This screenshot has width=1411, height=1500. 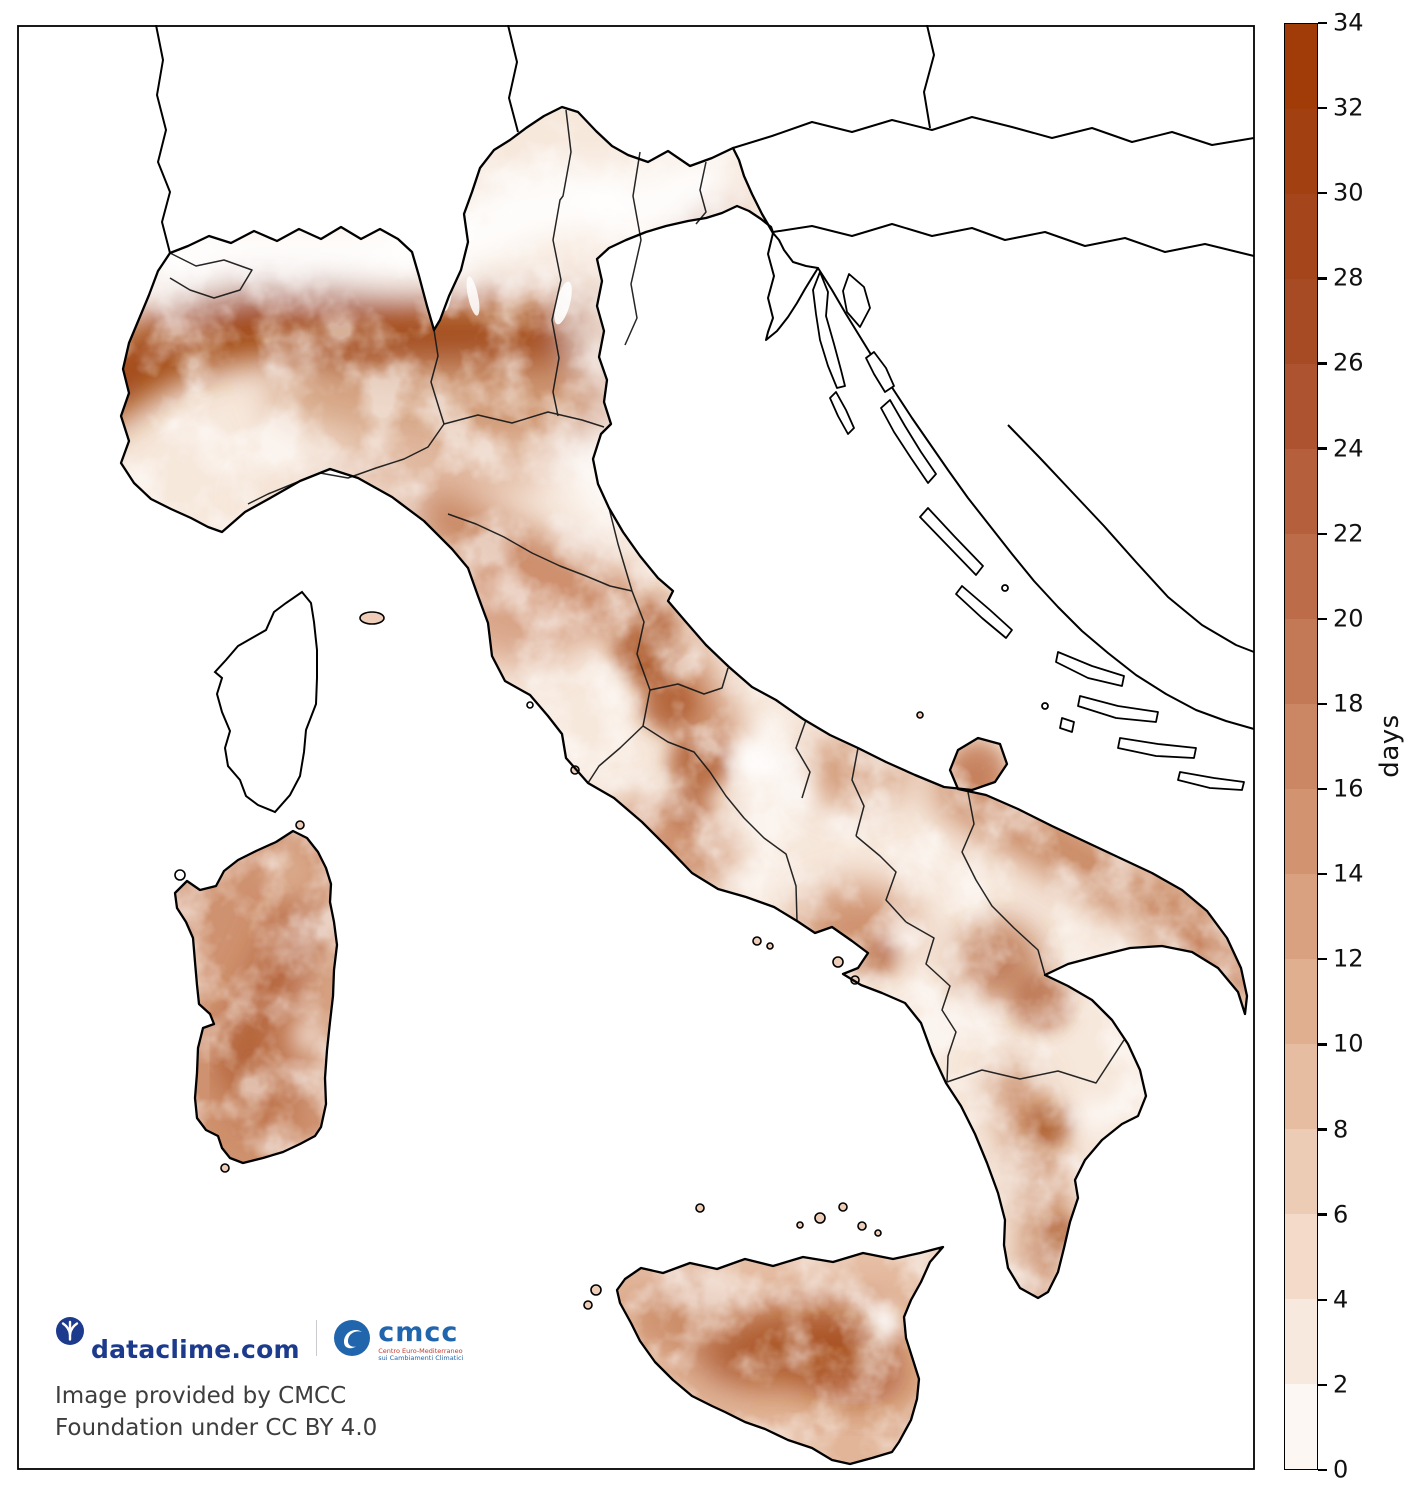 I want to click on colorbar-unit-label: days, so click(x=1390, y=746).